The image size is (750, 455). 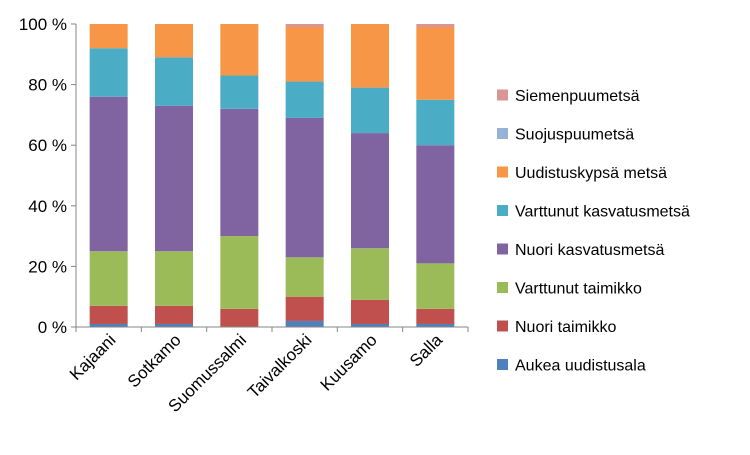 I want to click on bar-segment-6-taivalkoski, so click(x=304, y=54).